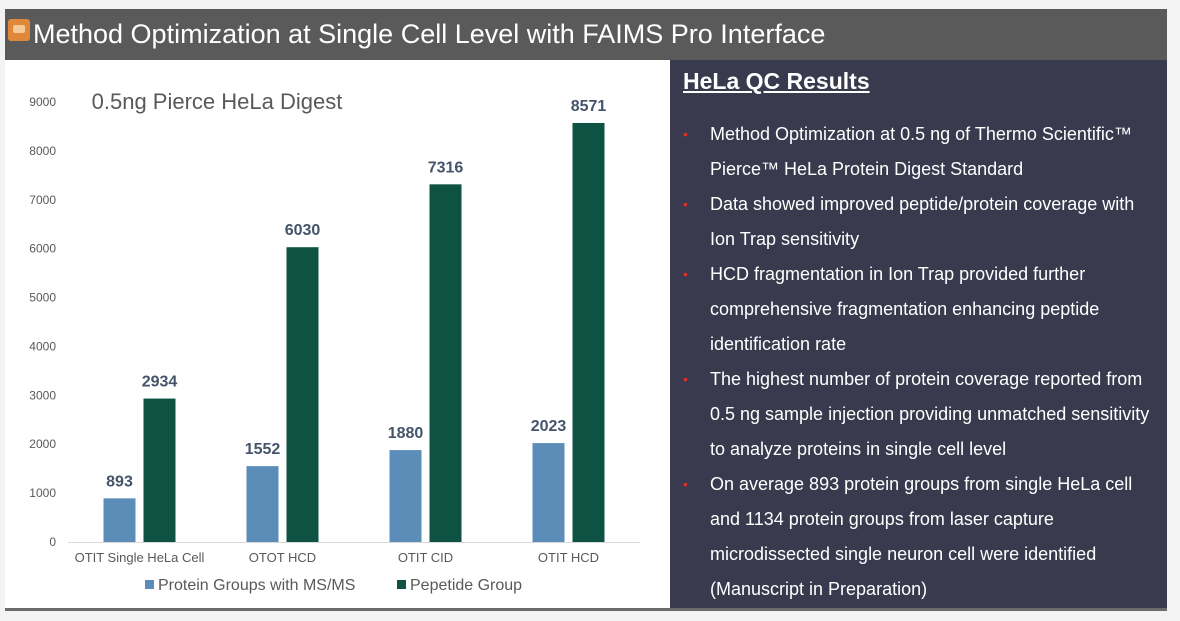 This screenshot has width=1180, height=621. Describe the element at coordinates (42, 249) in the screenshot. I see `y-tick-label: 6000` at that location.